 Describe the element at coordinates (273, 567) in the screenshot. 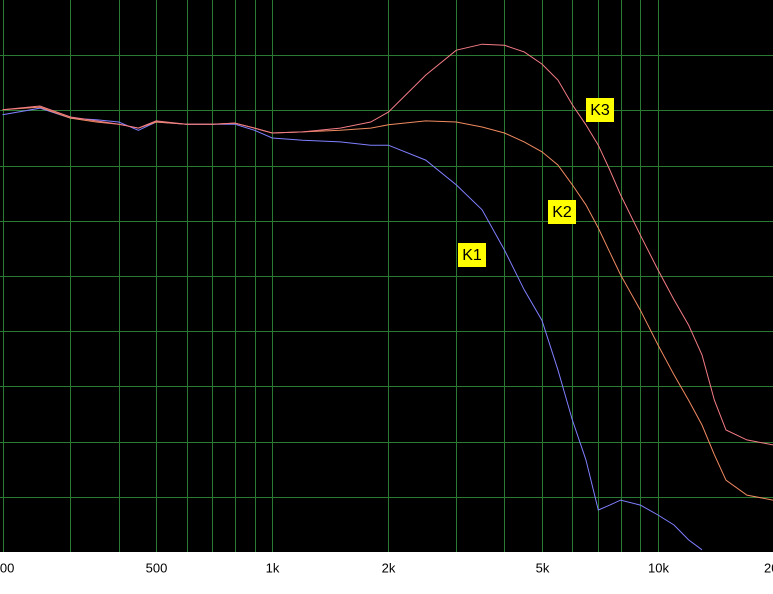

I see `x-tick-label: 1k` at that location.